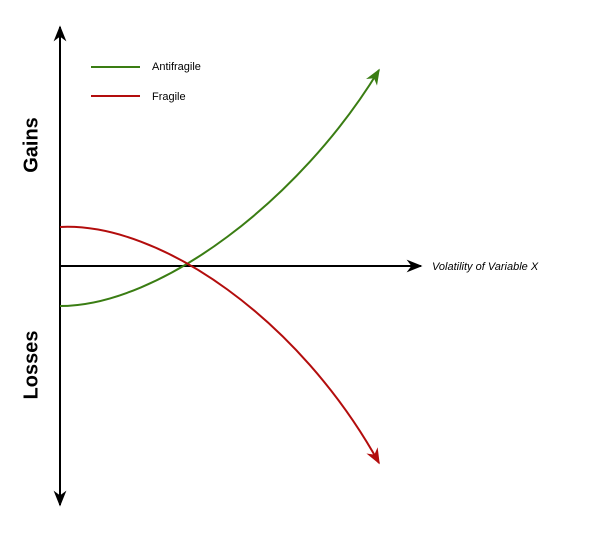  I want to click on legend-label: Antifragile, so click(176, 67).